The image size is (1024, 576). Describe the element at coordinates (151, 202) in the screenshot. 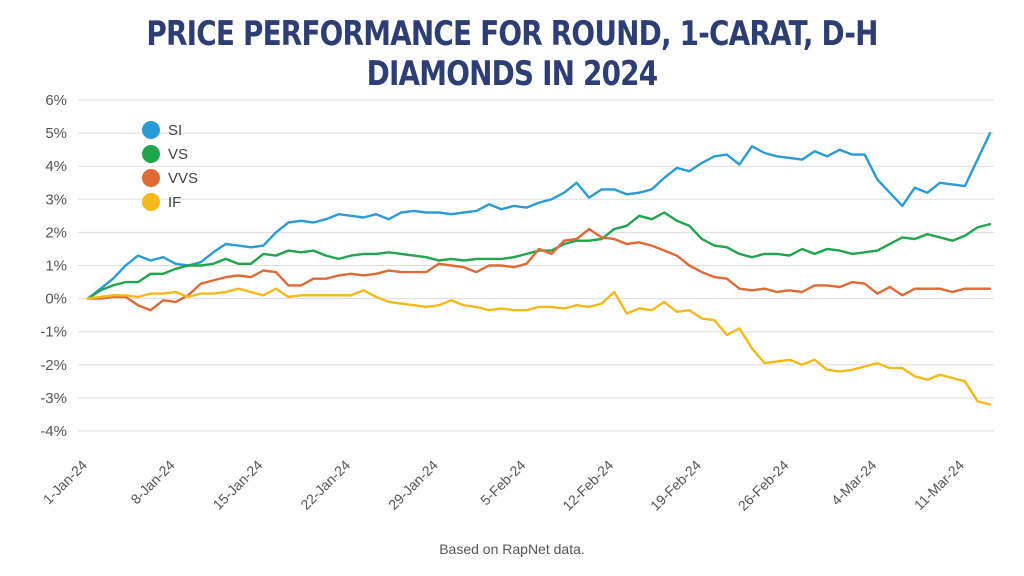

I see `legend-marker-if` at that location.